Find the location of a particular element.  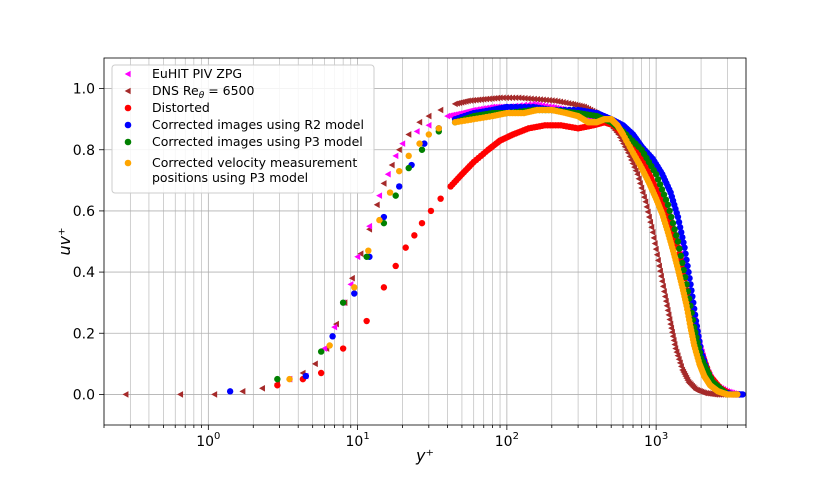

legend-label-rest: = 6500 is located at coordinates (229, 90).